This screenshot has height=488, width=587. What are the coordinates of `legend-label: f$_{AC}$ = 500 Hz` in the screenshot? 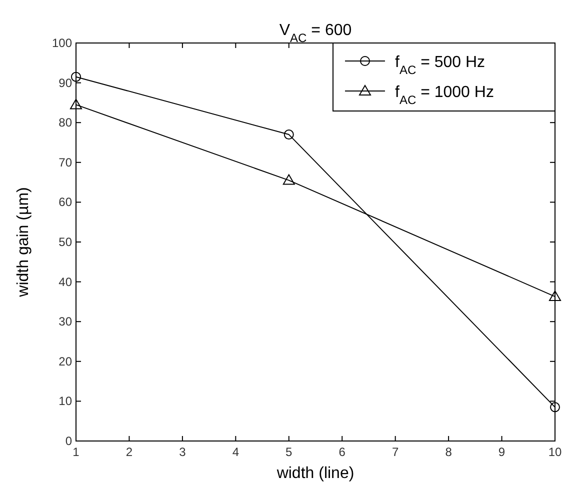 It's located at (440, 65).